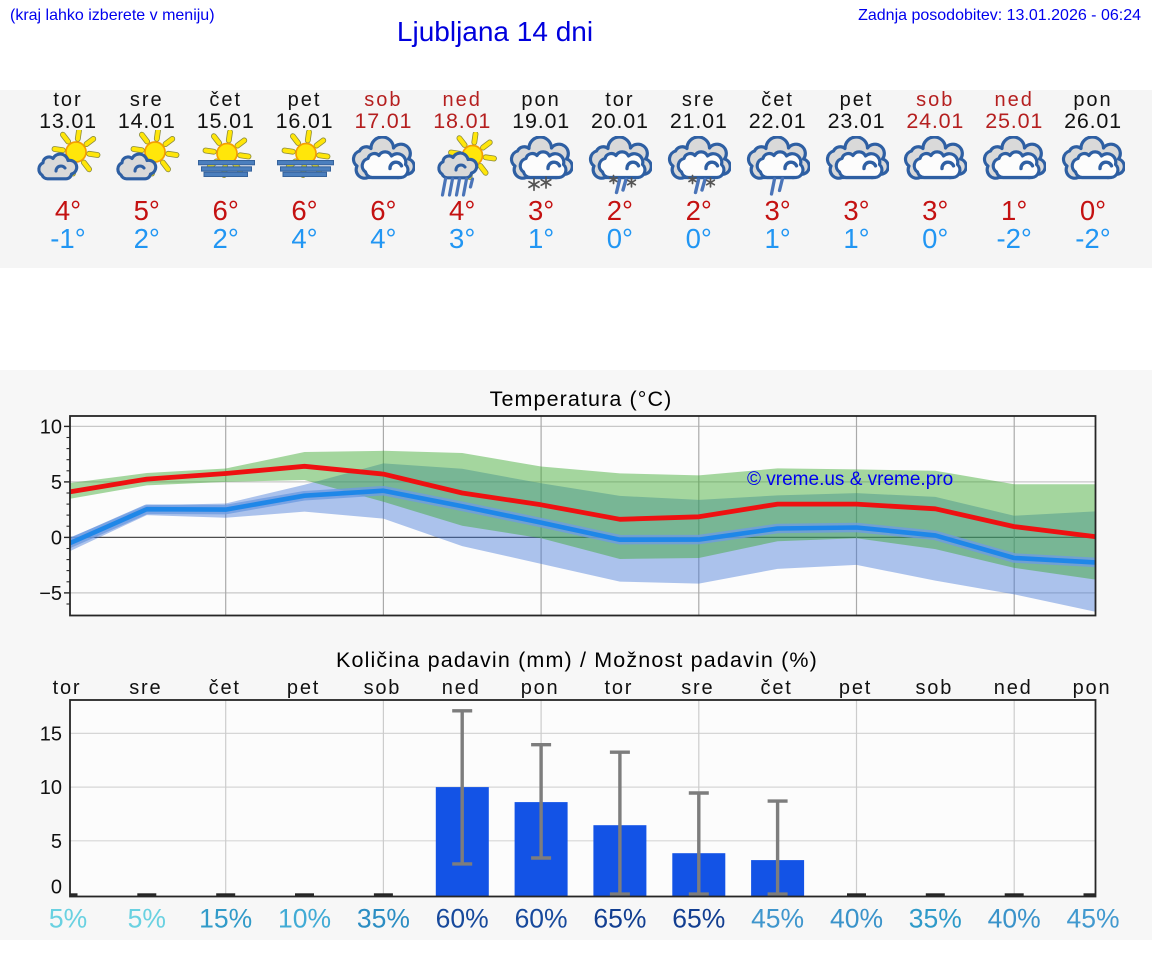  What do you see at coordinates (581, 399) in the screenshot?
I see `svg-text: Temperatura (°C)` at bounding box center [581, 399].